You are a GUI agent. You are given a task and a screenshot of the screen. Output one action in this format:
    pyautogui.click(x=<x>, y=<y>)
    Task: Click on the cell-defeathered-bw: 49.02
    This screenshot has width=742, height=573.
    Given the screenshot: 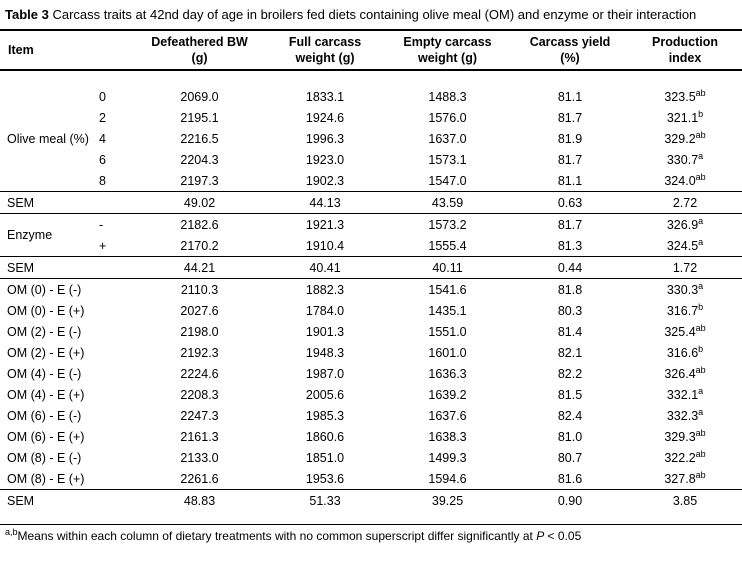 What is the action you would take?
    pyautogui.click(x=199, y=202)
    